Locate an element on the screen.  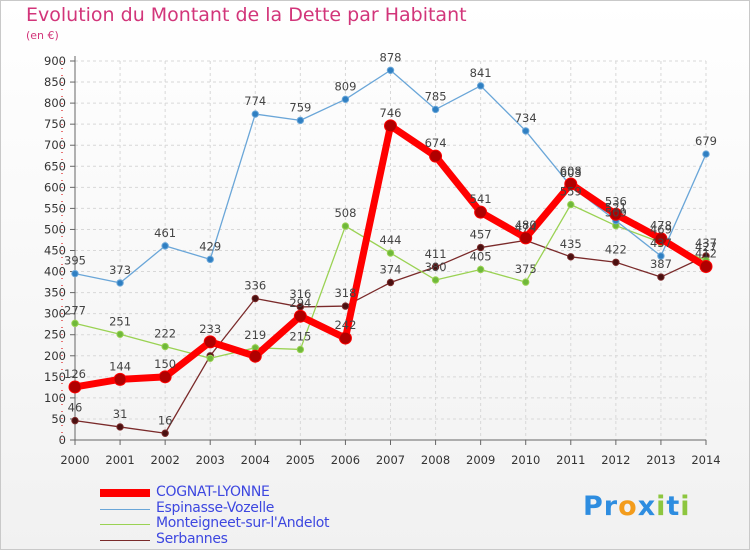
data-label: 411 is located at coordinates (436, 254).